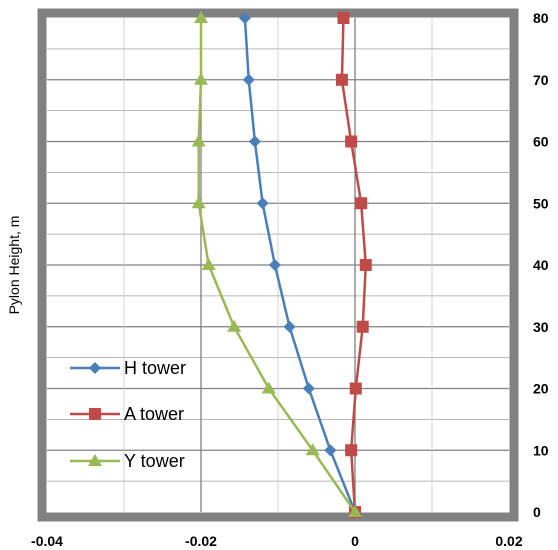 The image size is (558, 550). What do you see at coordinates (508, 541) in the screenshot?
I see `x-tick-label: 0.02` at bounding box center [508, 541].